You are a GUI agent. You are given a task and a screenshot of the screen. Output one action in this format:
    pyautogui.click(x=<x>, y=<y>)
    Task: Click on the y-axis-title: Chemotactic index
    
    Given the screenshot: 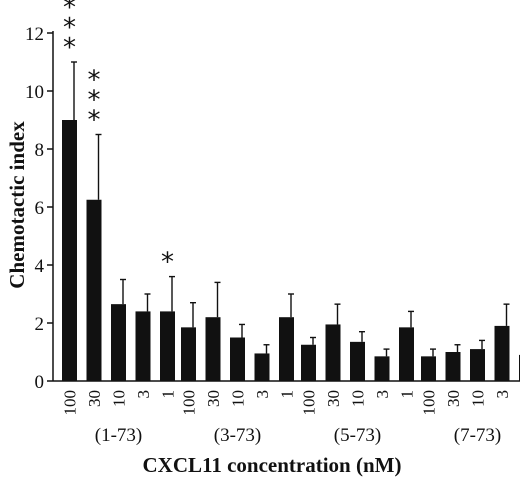 What is the action you would take?
    pyautogui.click(x=17, y=205)
    